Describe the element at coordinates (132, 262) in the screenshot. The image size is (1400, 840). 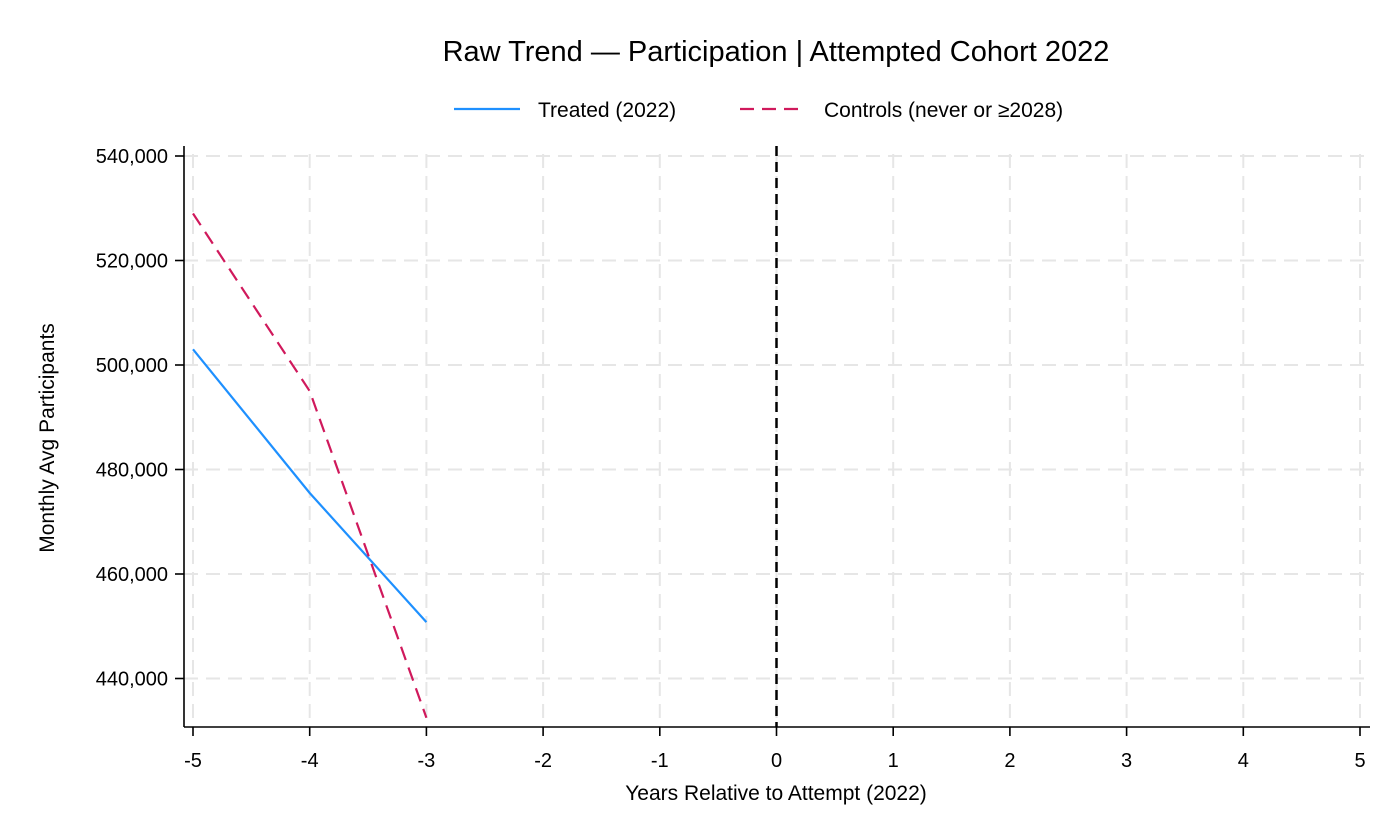
I see `y-tick-label: 520,000` at that location.